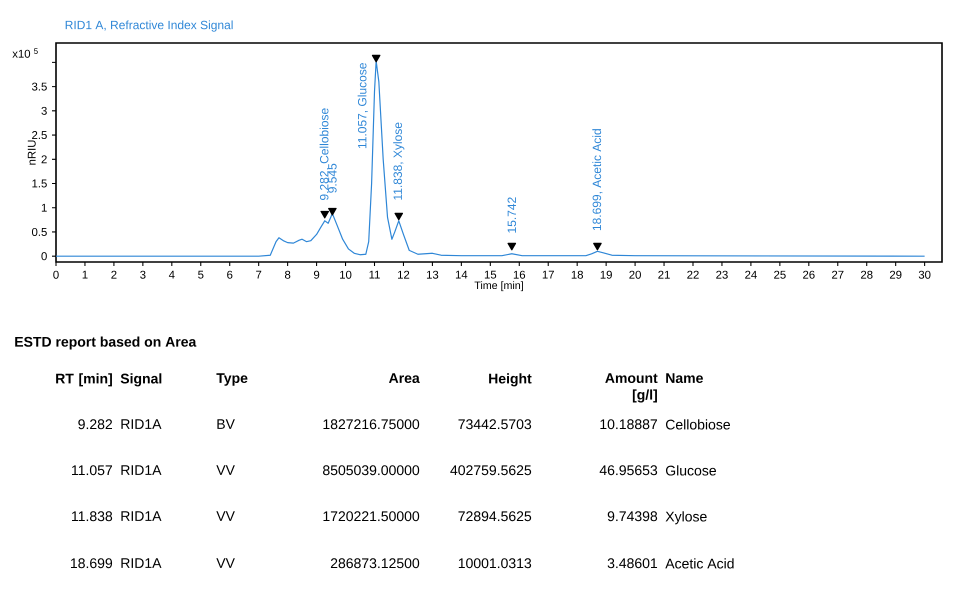 This screenshot has width=958, height=594. What do you see at coordinates (633, 516) in the screenshot?
I see `text: 9.74398` at bounding box center [633, 516].